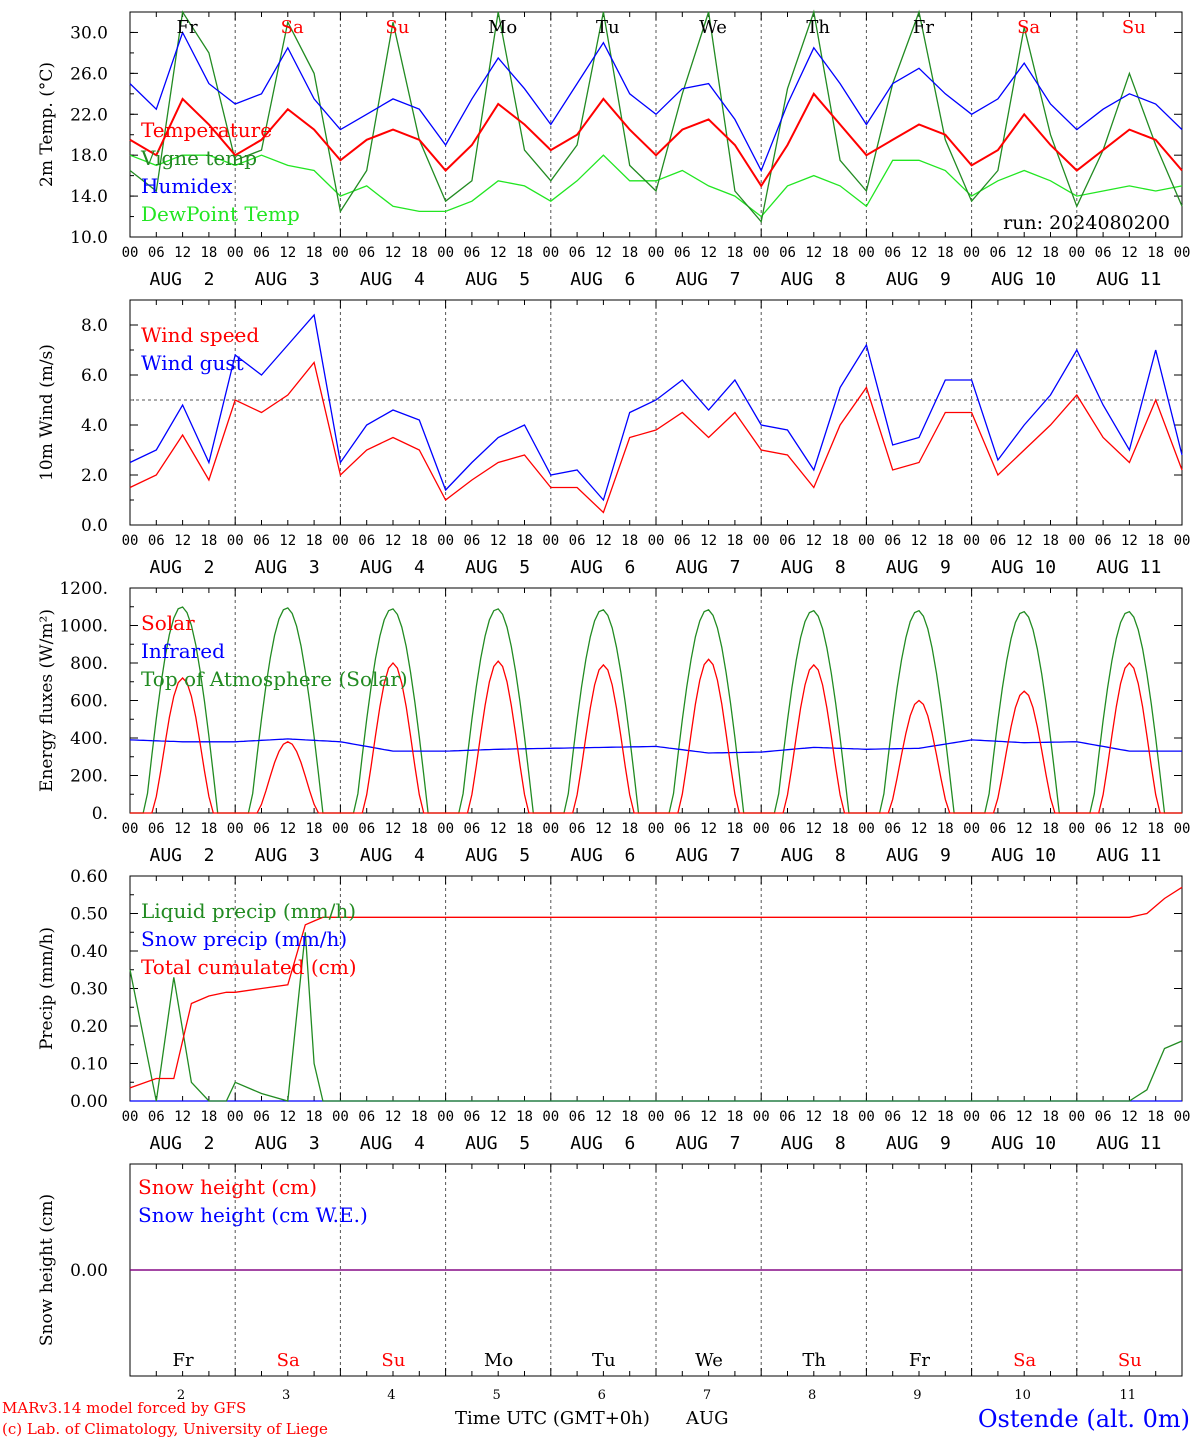 The width and height of the screenshot is (1194, 1440). I want to click on day-number-label: 9, so click(917, 1395).